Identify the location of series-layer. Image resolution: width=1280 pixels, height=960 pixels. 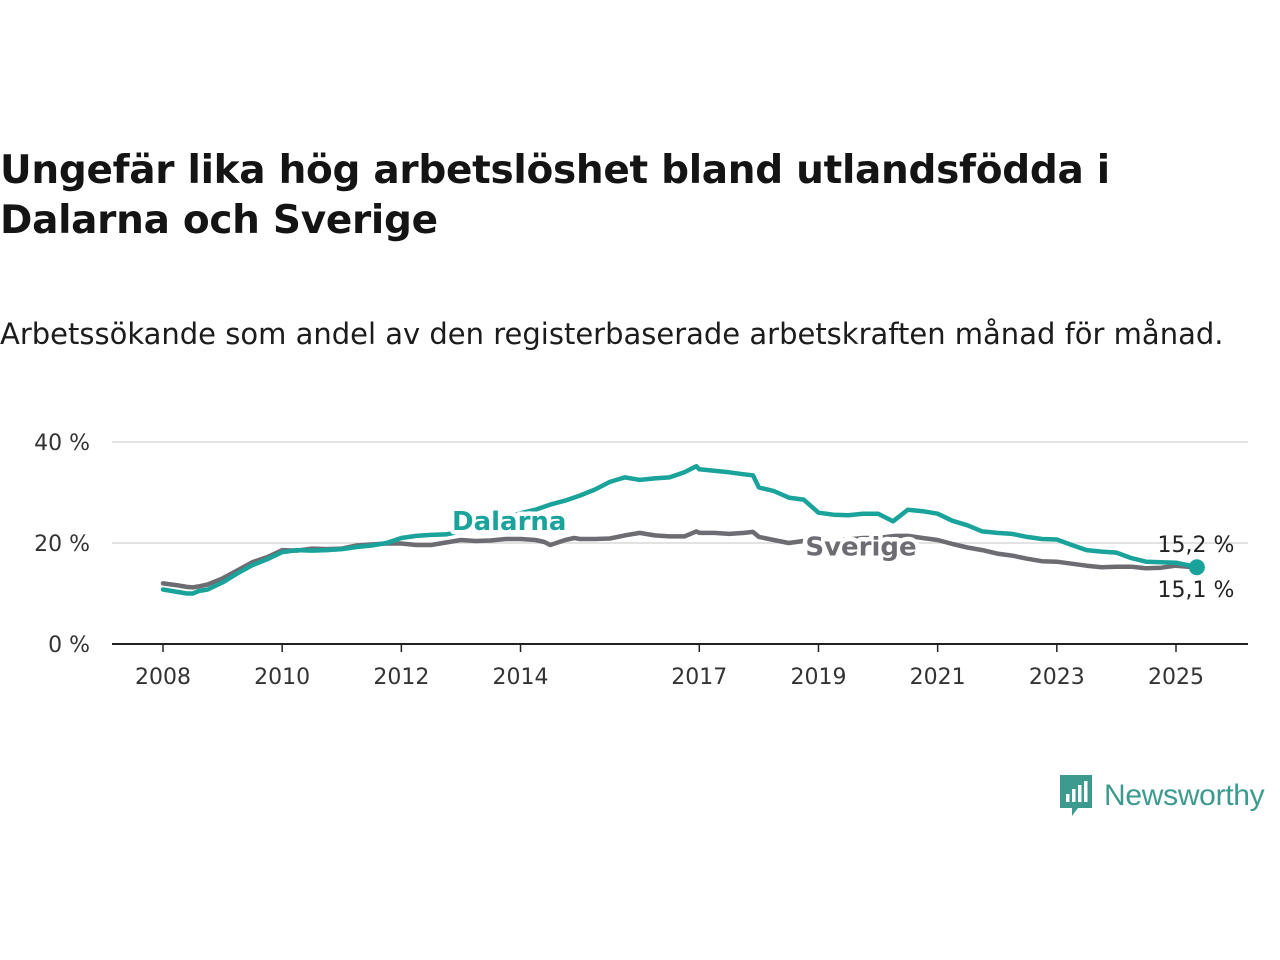
(682, 529).